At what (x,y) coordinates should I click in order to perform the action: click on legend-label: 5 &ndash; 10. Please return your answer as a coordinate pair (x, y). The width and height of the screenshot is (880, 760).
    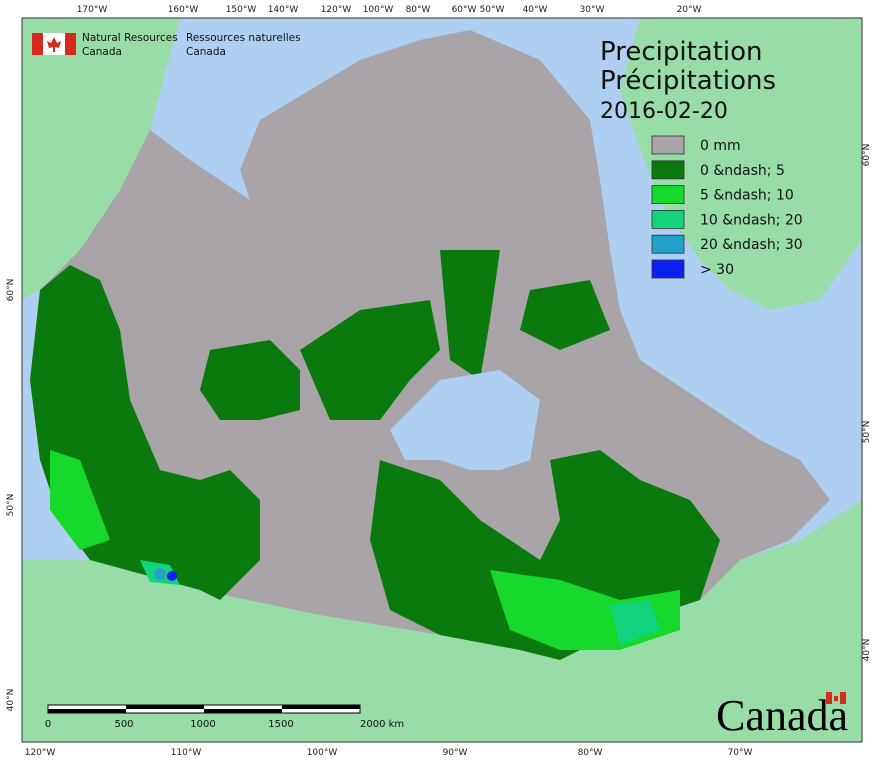
    Looking at the image, I should click on (747, 196).